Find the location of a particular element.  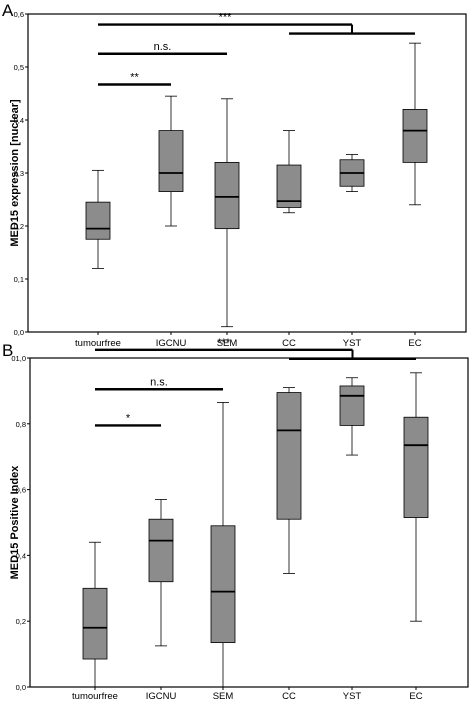

significance-bracket: * is located at coordinates (128, 419).